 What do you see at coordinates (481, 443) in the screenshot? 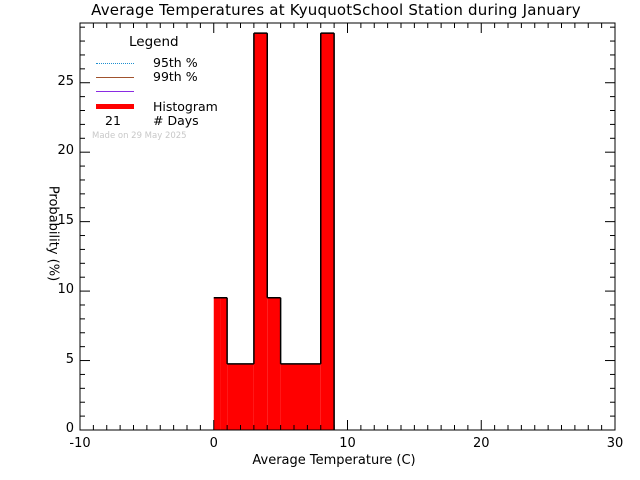
I see `x-tick-label: 20` at bounding box center [481, 443].